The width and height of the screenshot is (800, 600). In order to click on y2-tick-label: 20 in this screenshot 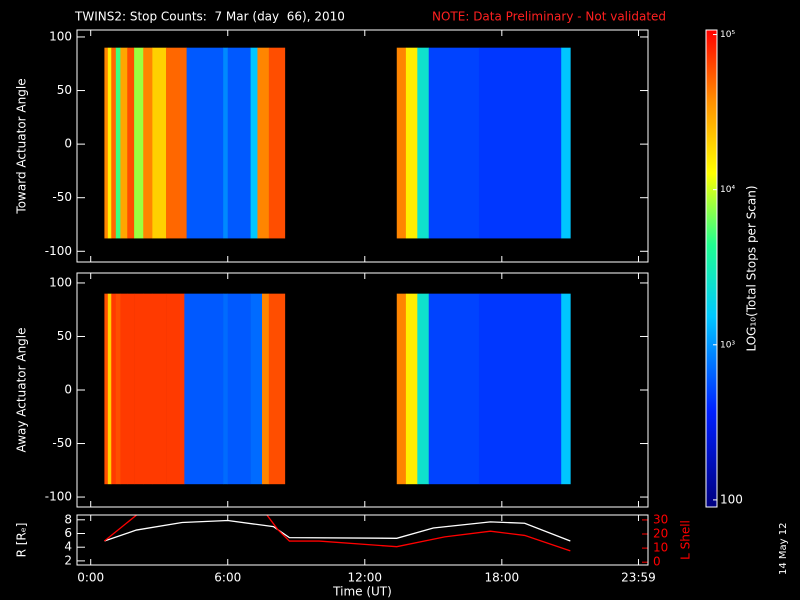, I will do `click(660, 534)`.